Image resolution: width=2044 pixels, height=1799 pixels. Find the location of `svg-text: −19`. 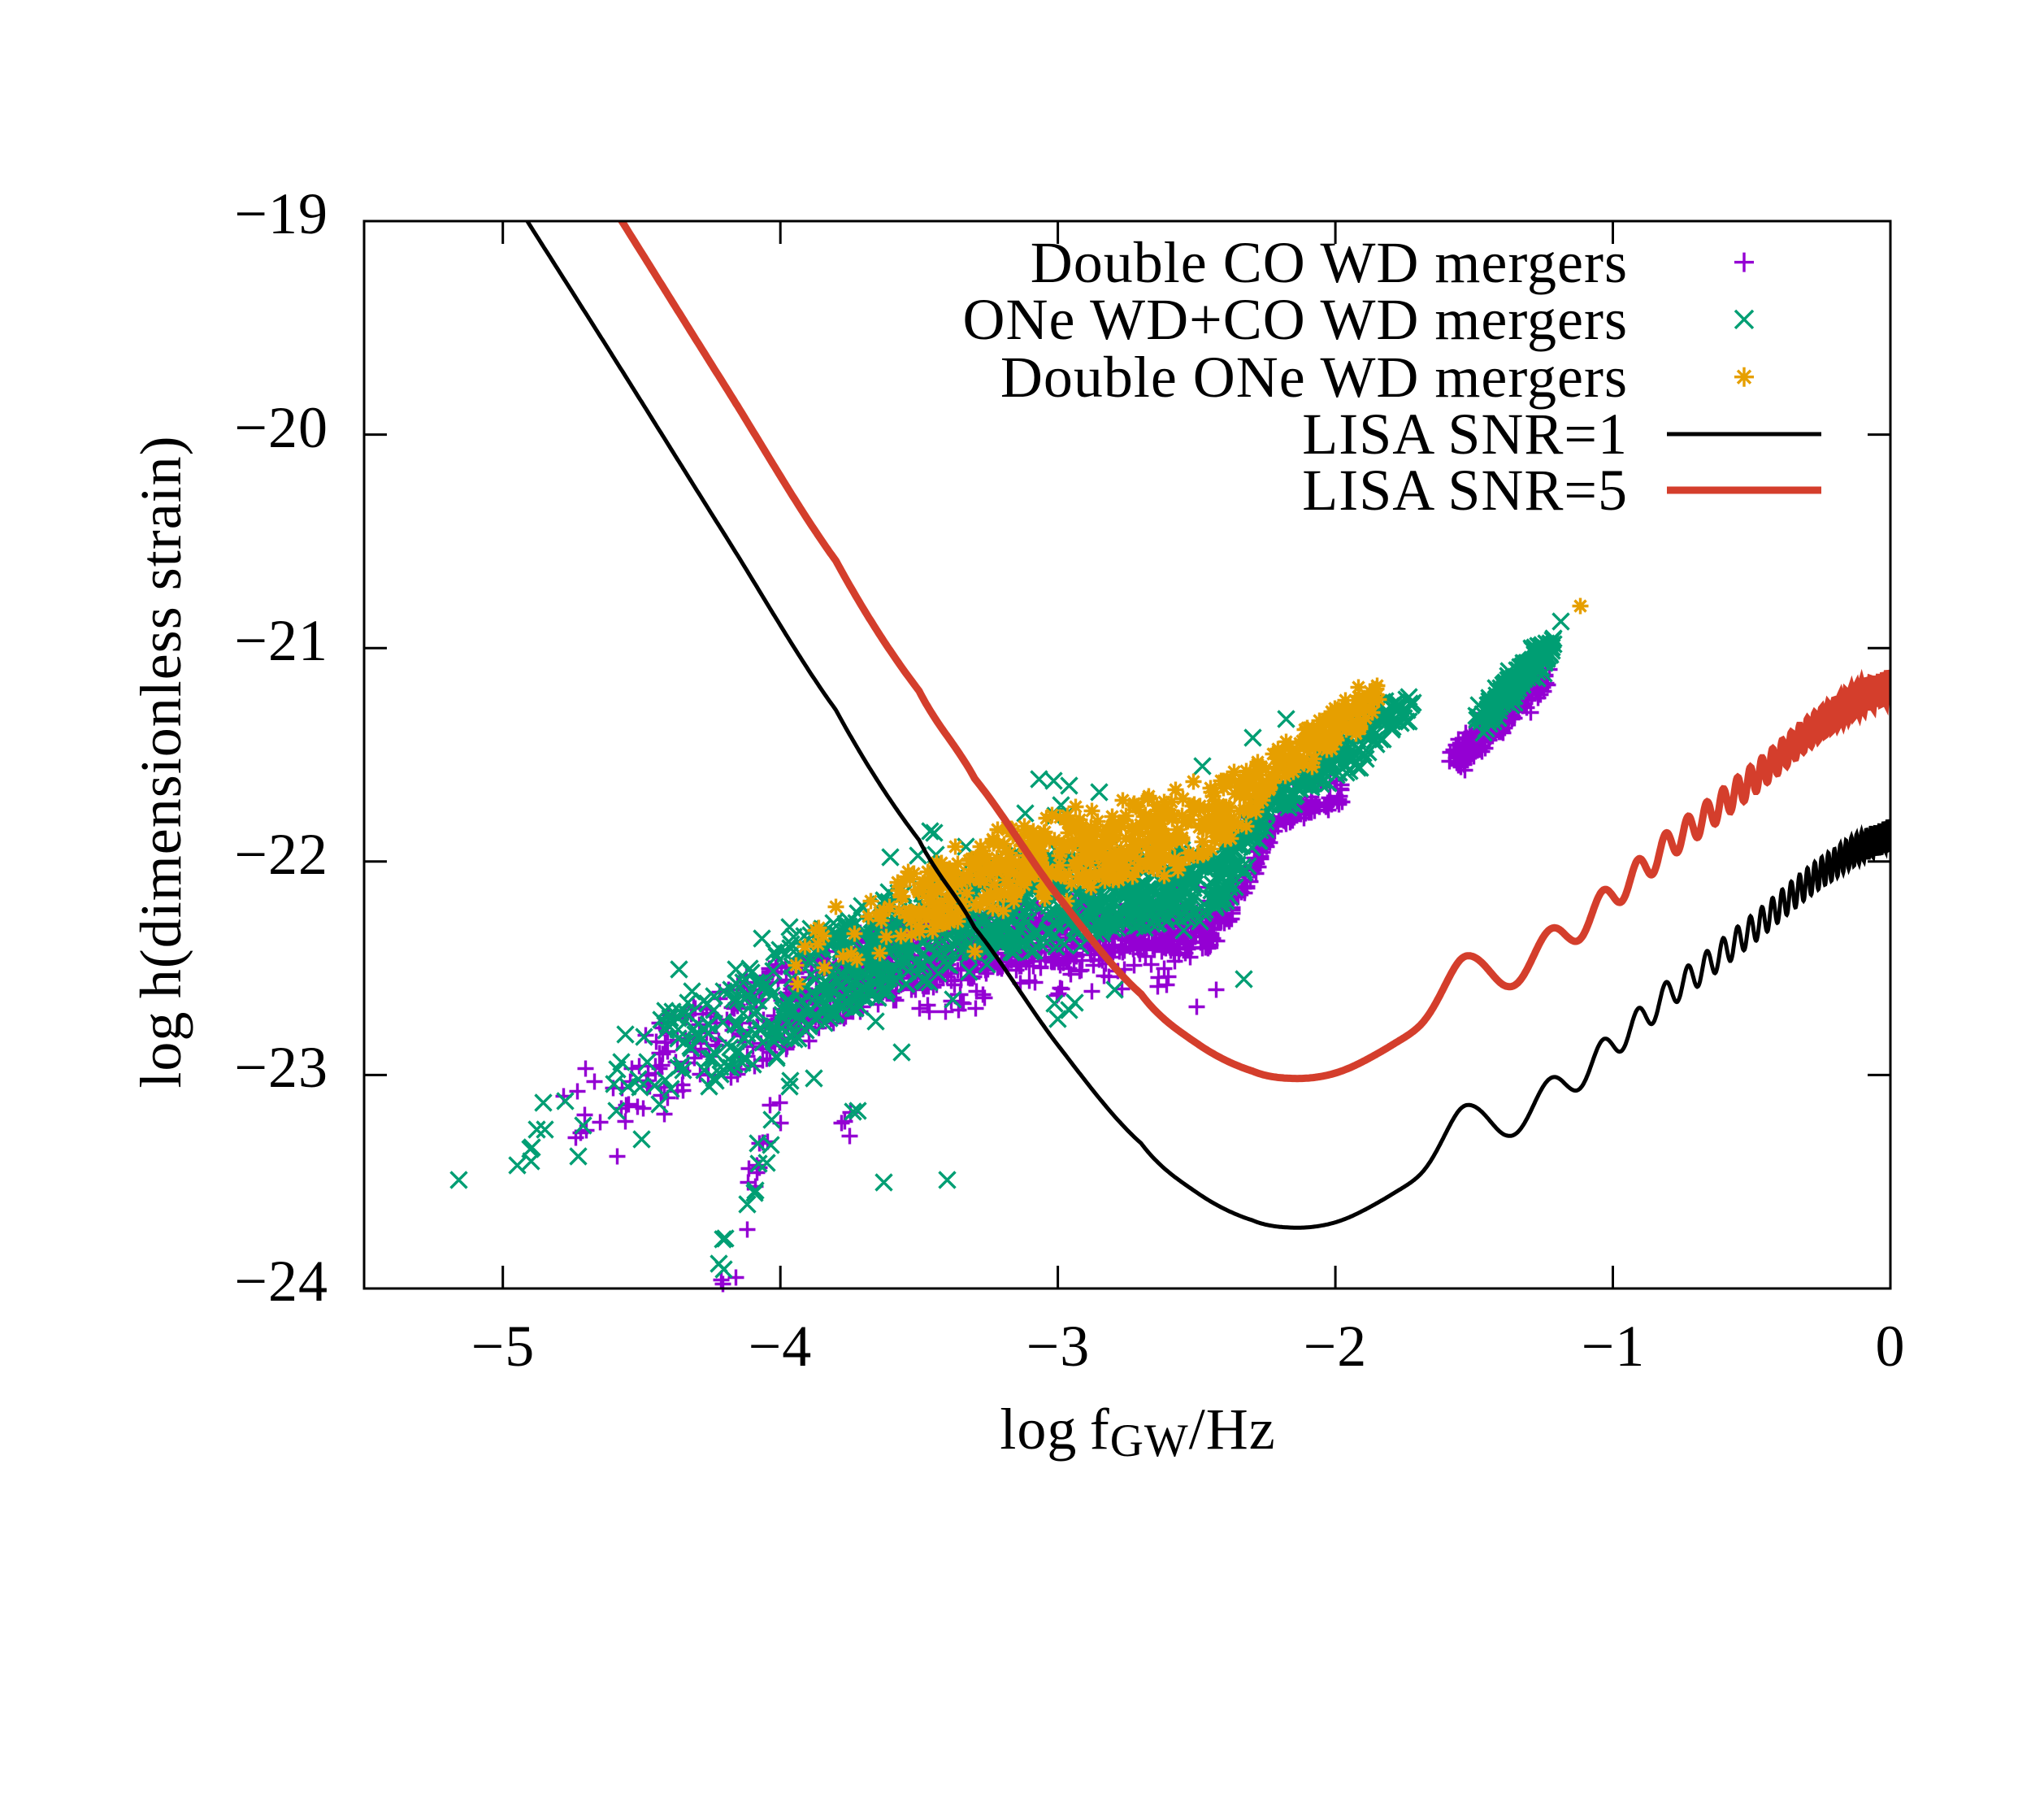

svg-text: −19 is located at coordinates (281, 213).